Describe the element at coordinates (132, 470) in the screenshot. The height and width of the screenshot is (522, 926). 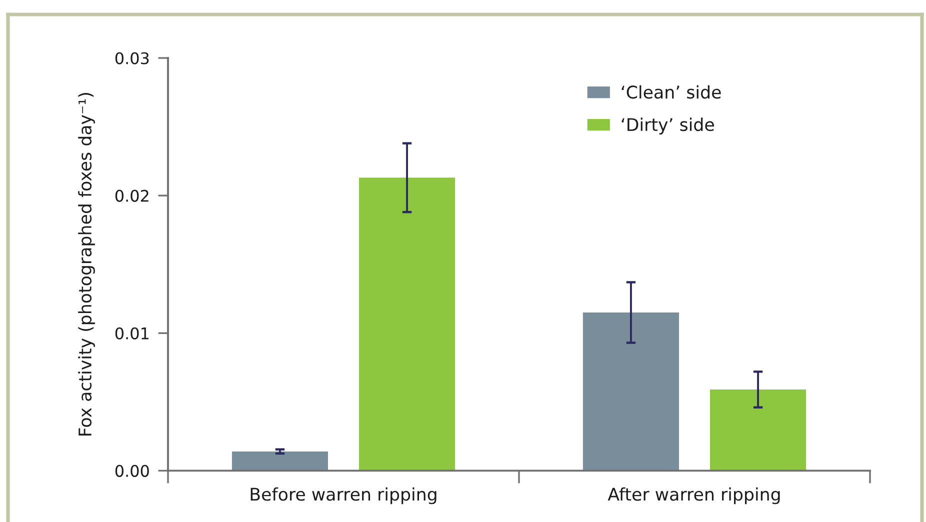
I see `y-tick-label: 0.00` at that location.